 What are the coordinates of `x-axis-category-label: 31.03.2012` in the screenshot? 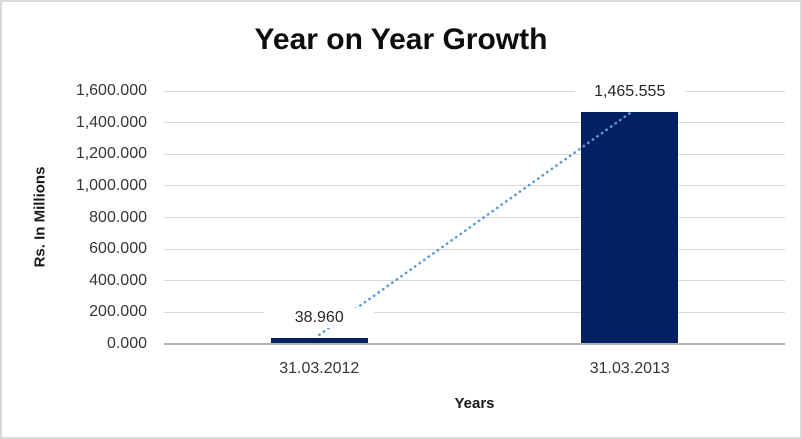 It's located at (319, 368).